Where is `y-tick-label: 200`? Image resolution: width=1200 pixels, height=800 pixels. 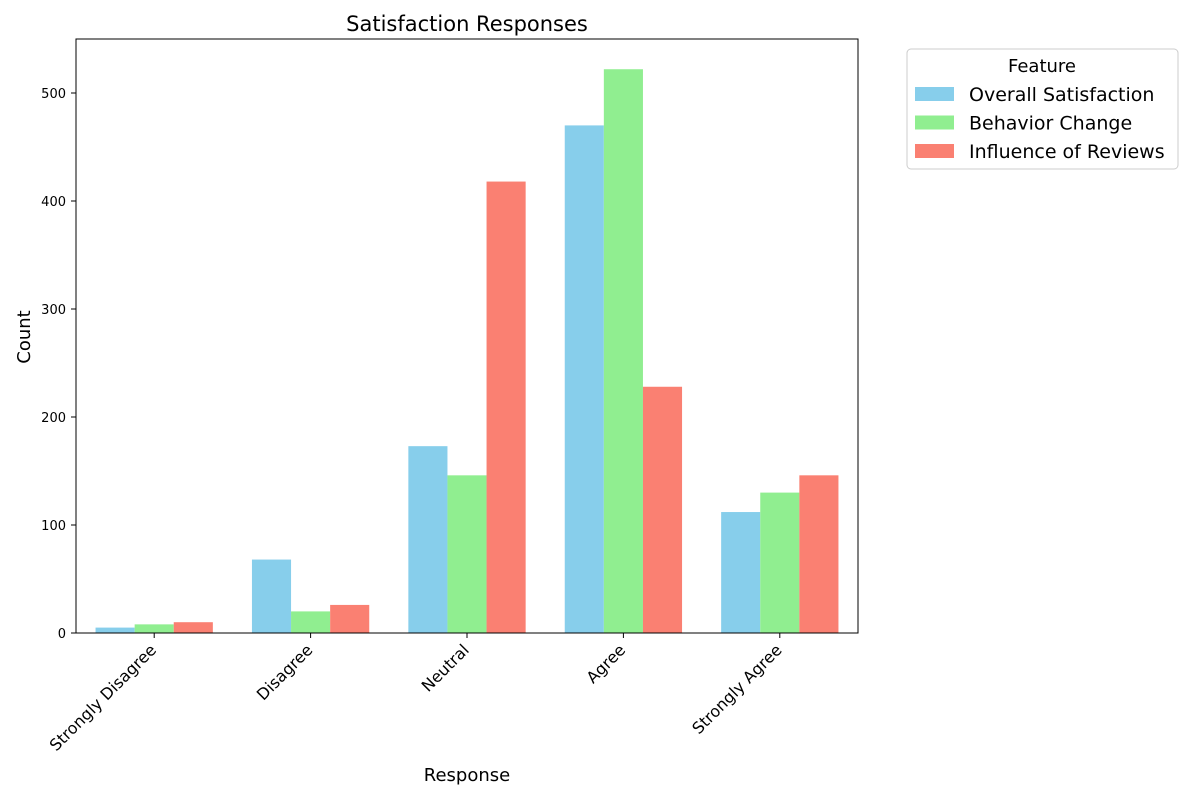
y-tick-label: 200 is located at coordinates (53, 418).